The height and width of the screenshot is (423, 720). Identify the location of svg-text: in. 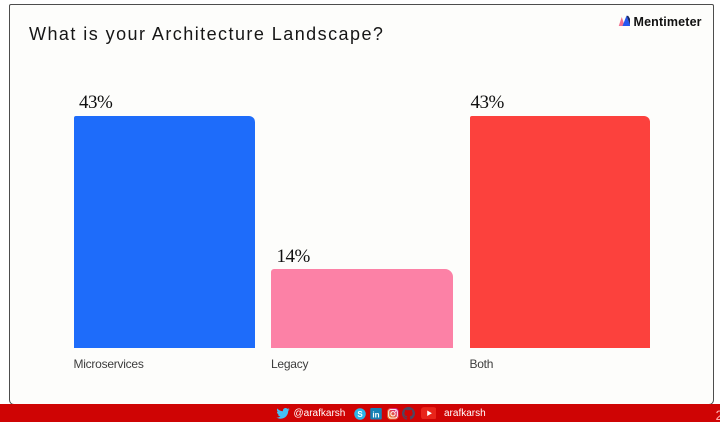
(375, 415).